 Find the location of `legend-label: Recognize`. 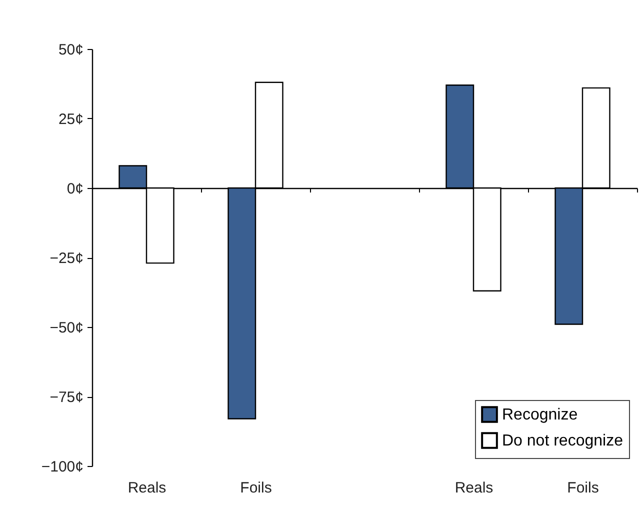

legend-label: Recognize is located at coordinates (540, 415).